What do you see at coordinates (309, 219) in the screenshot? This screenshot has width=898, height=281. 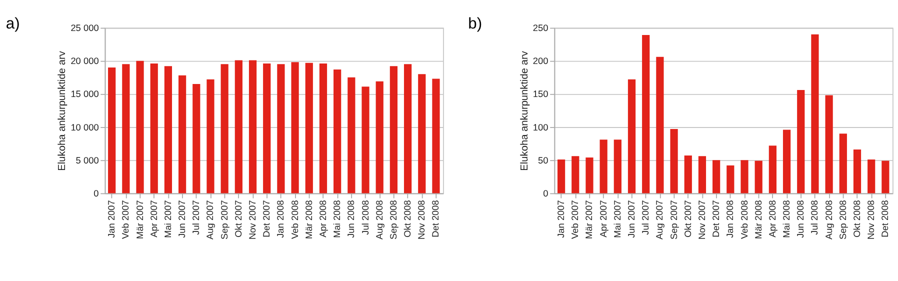 I see `x-tick-label: Mär 2008` at bounding box center [309, 219].